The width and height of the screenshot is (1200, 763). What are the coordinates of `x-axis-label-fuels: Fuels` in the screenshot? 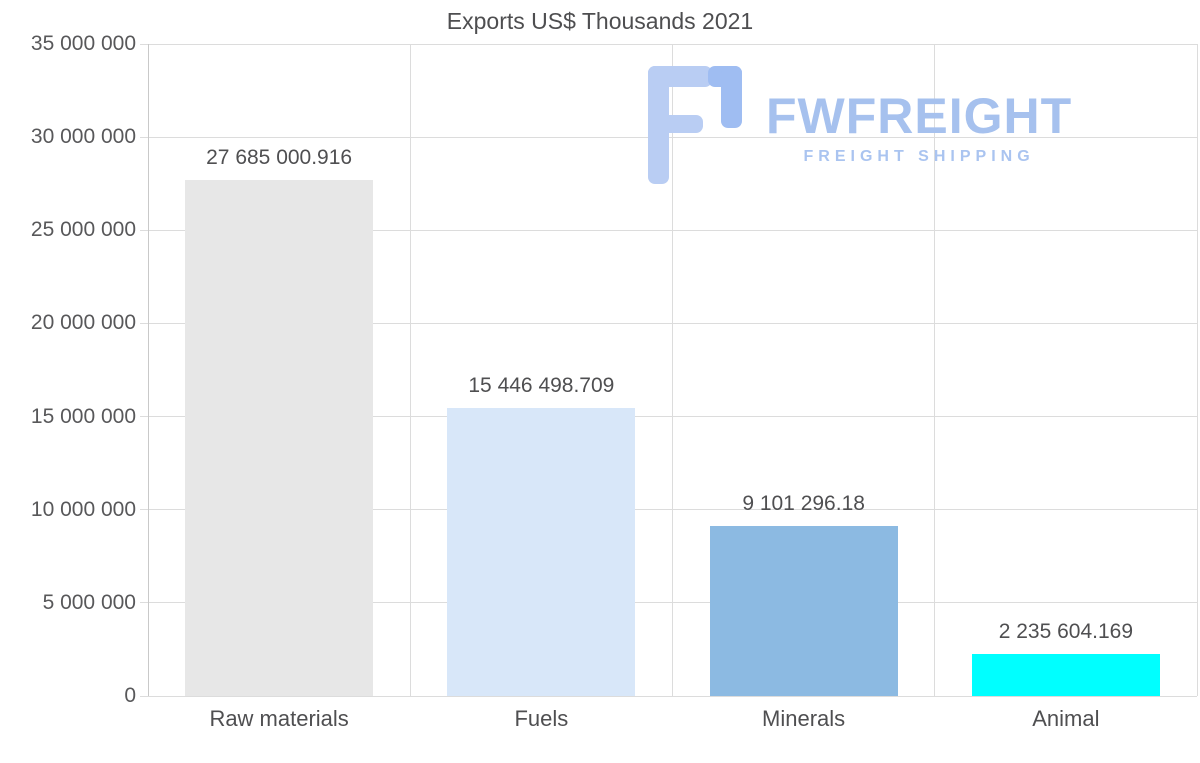 It's located at (541, 718).